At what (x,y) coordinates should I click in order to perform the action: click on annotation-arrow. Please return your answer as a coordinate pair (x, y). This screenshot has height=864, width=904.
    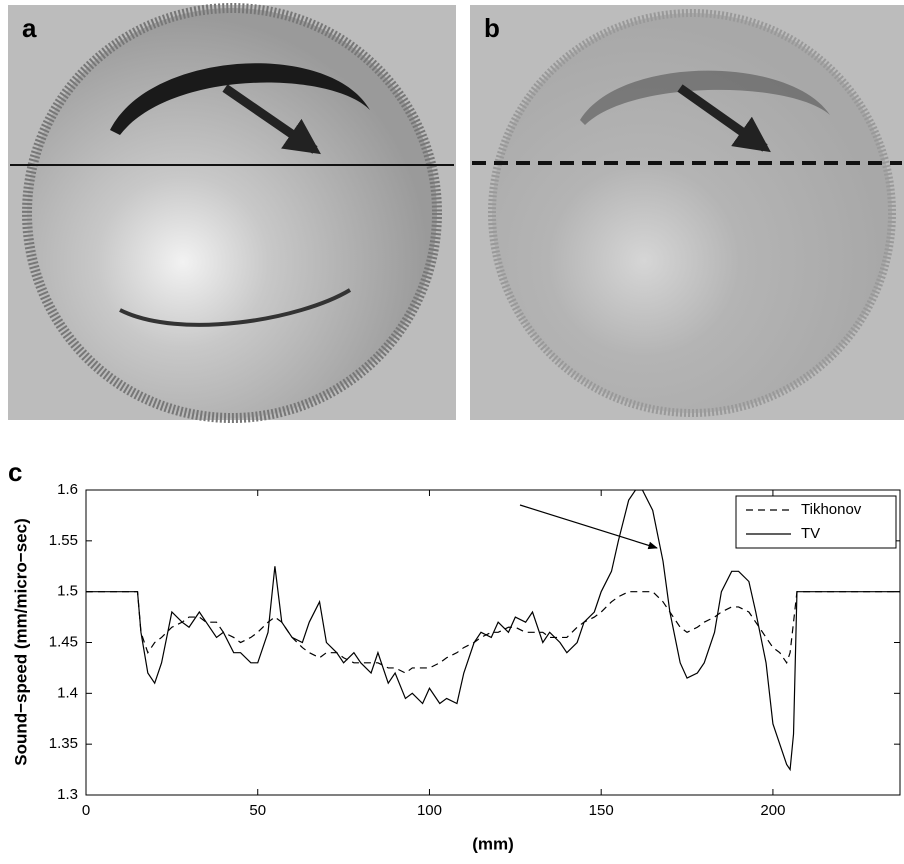
    Looking at the image, I should click on (588, 527).